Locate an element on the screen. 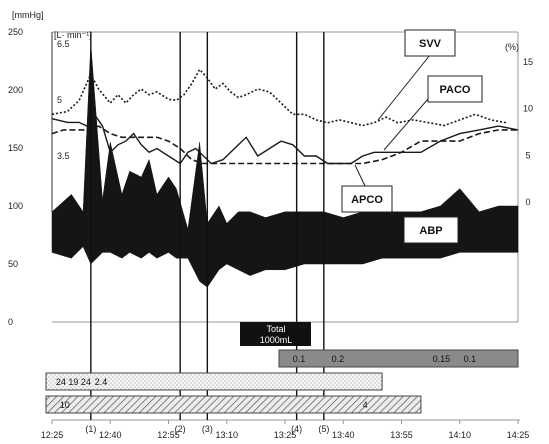 The image size is (549, 444). x-tick-label: 12:55 is located at coordinates (168, 435).